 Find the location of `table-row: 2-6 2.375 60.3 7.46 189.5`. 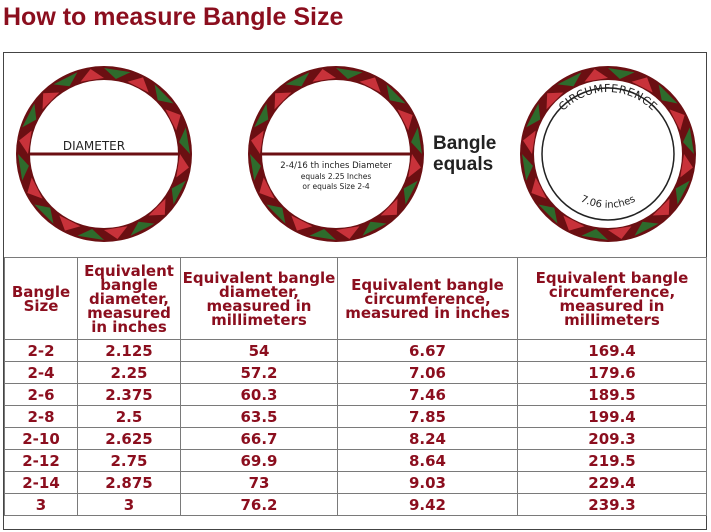

table-row: 2-6 2.375 60.3 7.46 189.5 is located at coordinates (355, 394).